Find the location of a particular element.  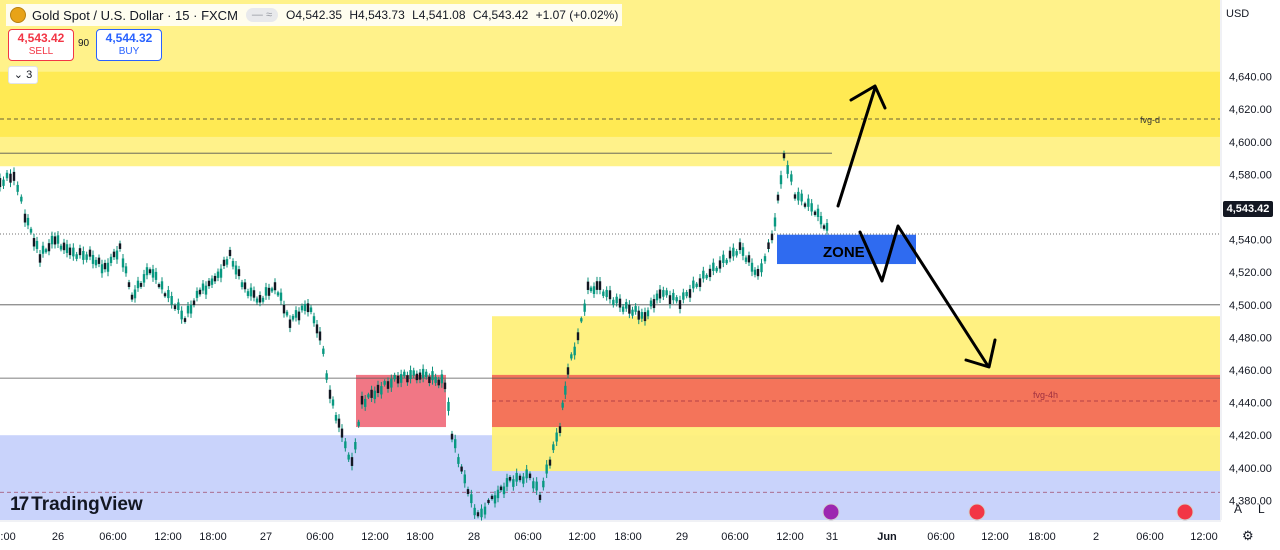

indicator-count: 3 is located at coordinates (29, 75).